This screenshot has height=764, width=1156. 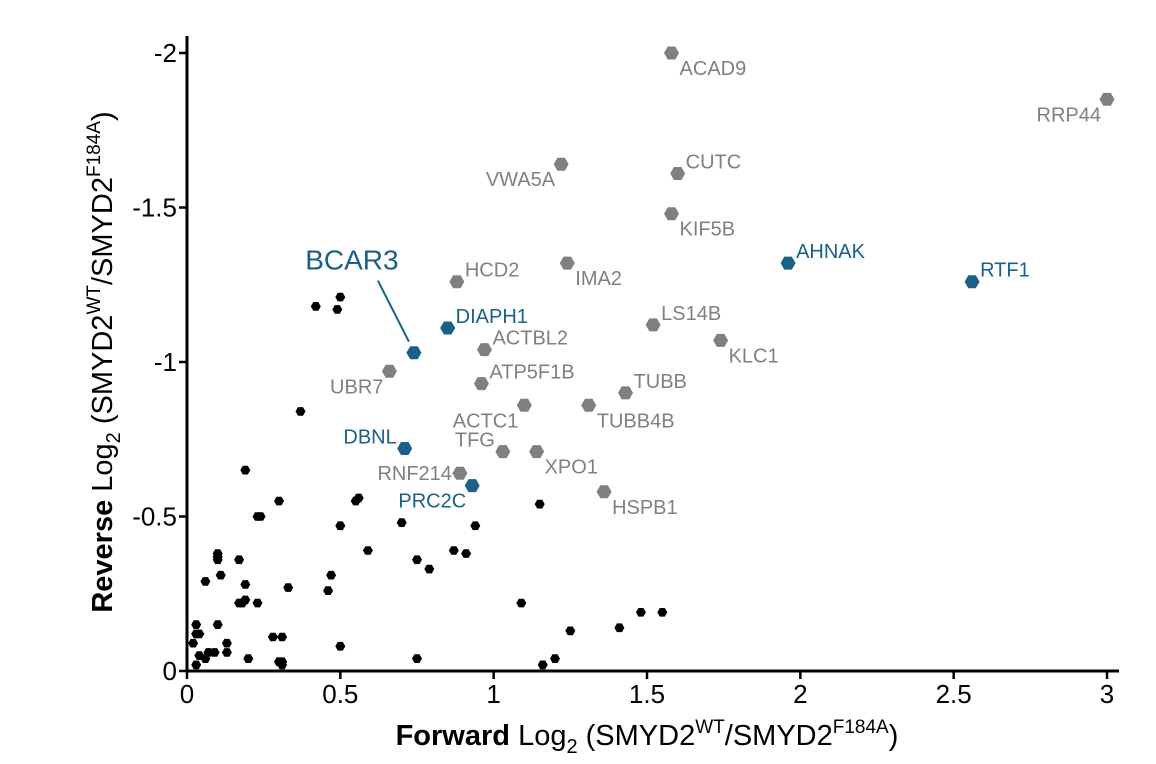 I want to click on point-klc1, so click(x=721, y=340).